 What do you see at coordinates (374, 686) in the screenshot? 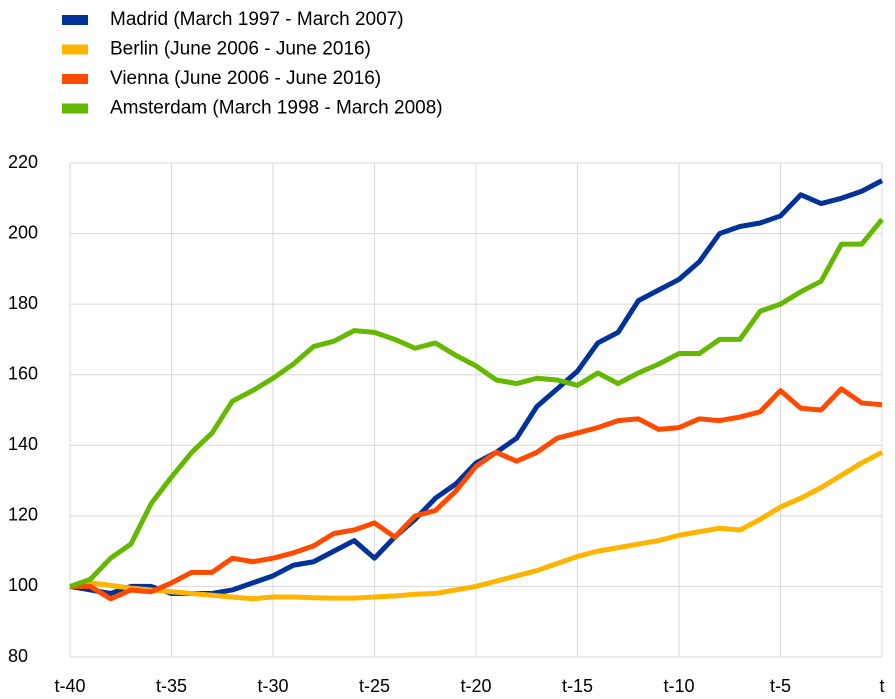
I see `x-tick-label: t-25` at bounding box center [374, 686].